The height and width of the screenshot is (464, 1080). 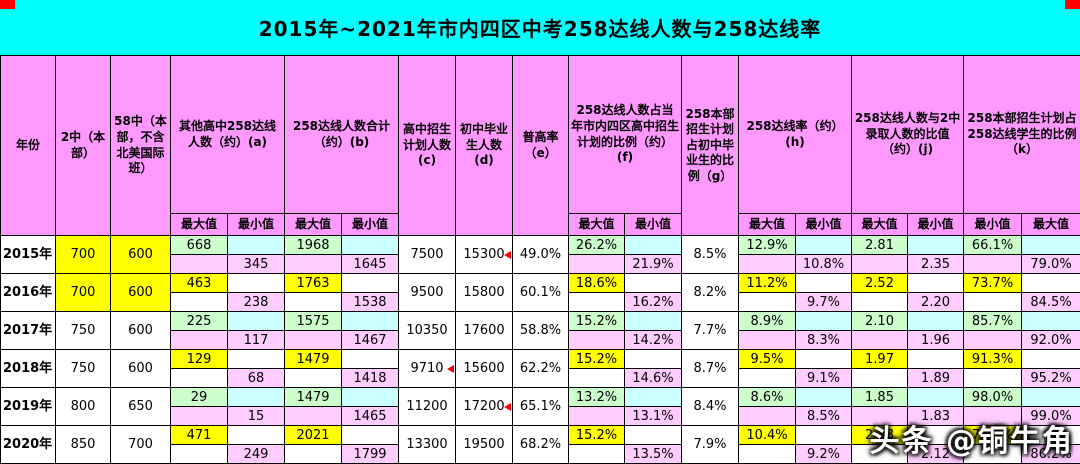 I want to click on cell-2017年-h-max: 8.9%, so click(x=767, y=321).